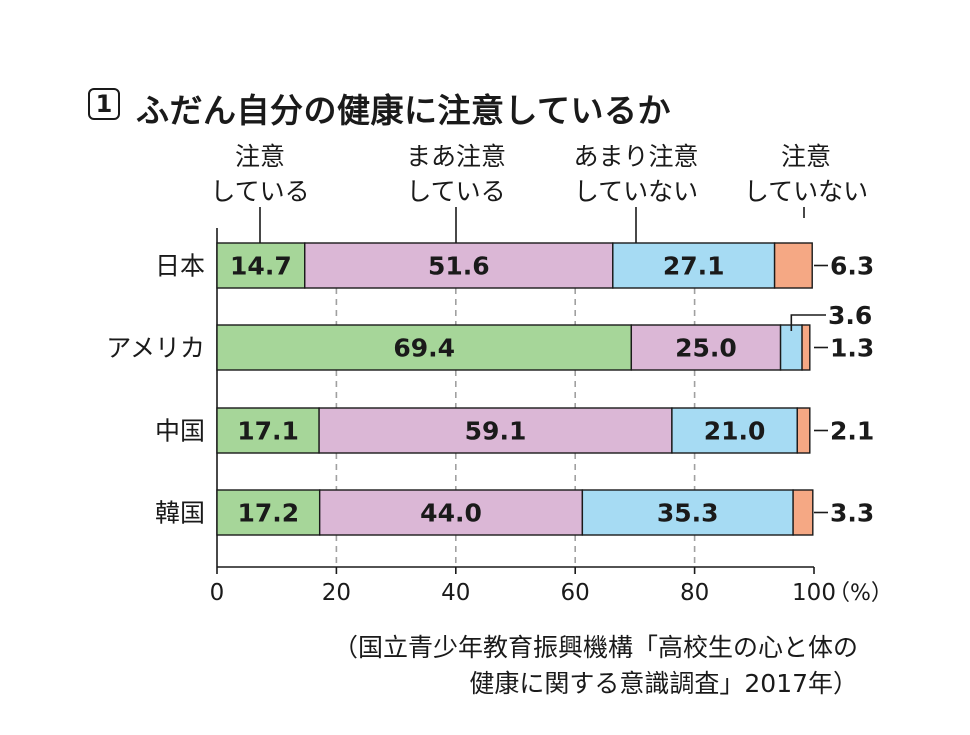 The image size is (970, 735). What do you see at coordinates (261, 266) in the screenshot?
I see `data-label: 14.7` at bounding box center [261, 266].